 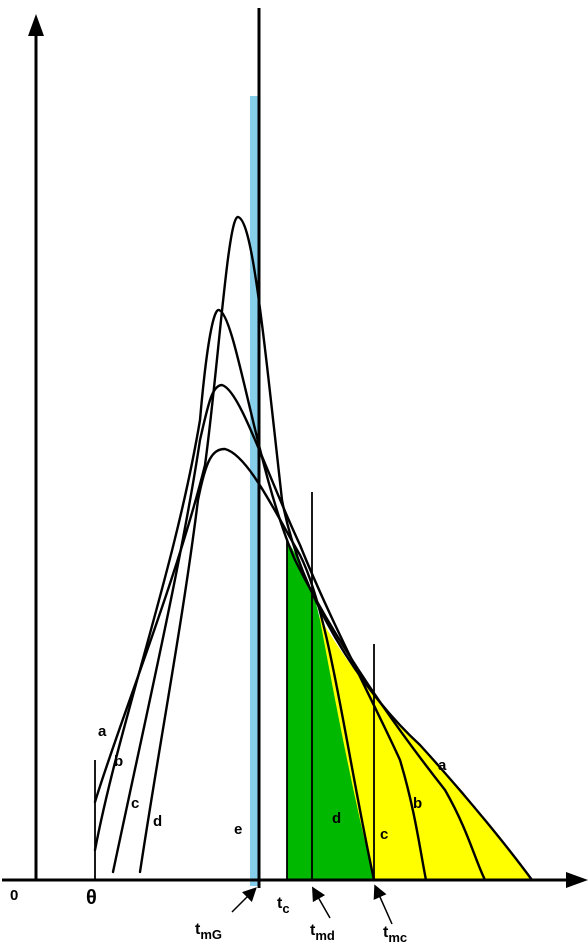 I want to click on tmG-pointer, so click(x=243, y=901).